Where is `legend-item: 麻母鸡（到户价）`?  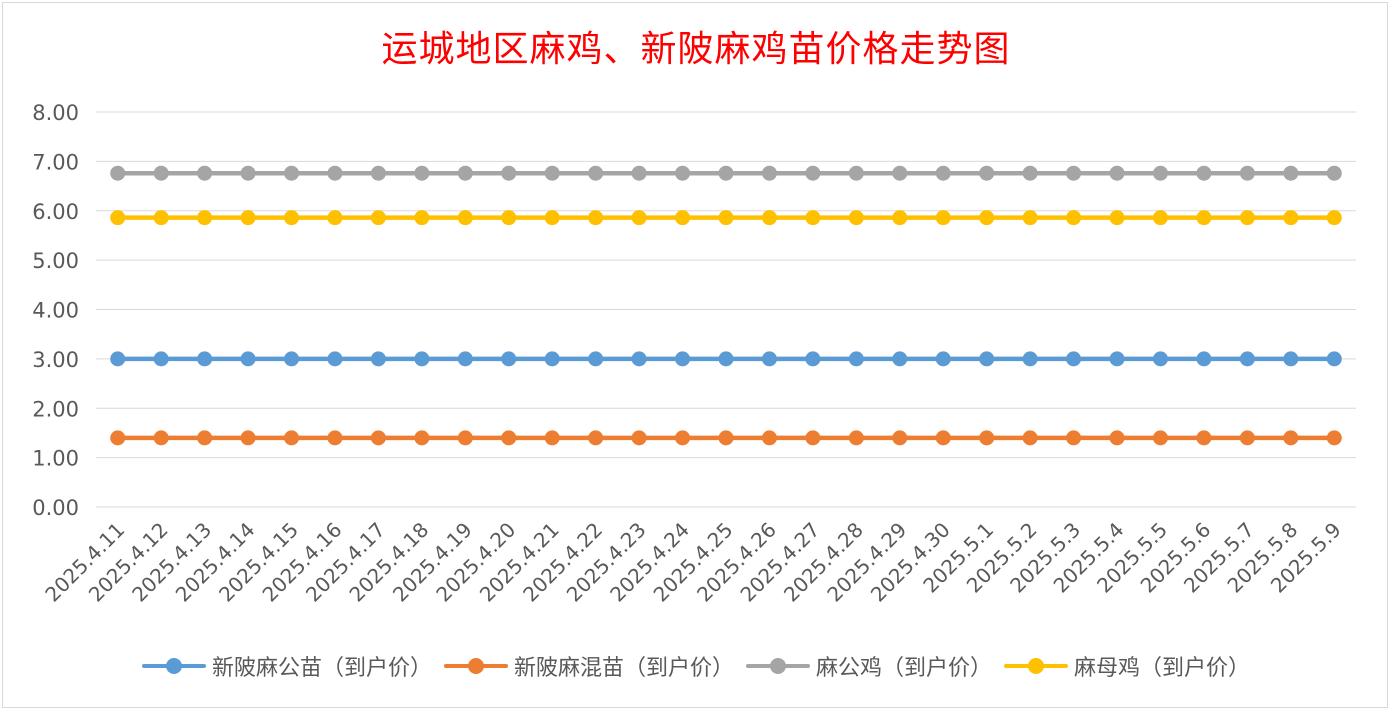 legend-item: 麻母鸡（到户价） is located at coordinates (1127, 666).